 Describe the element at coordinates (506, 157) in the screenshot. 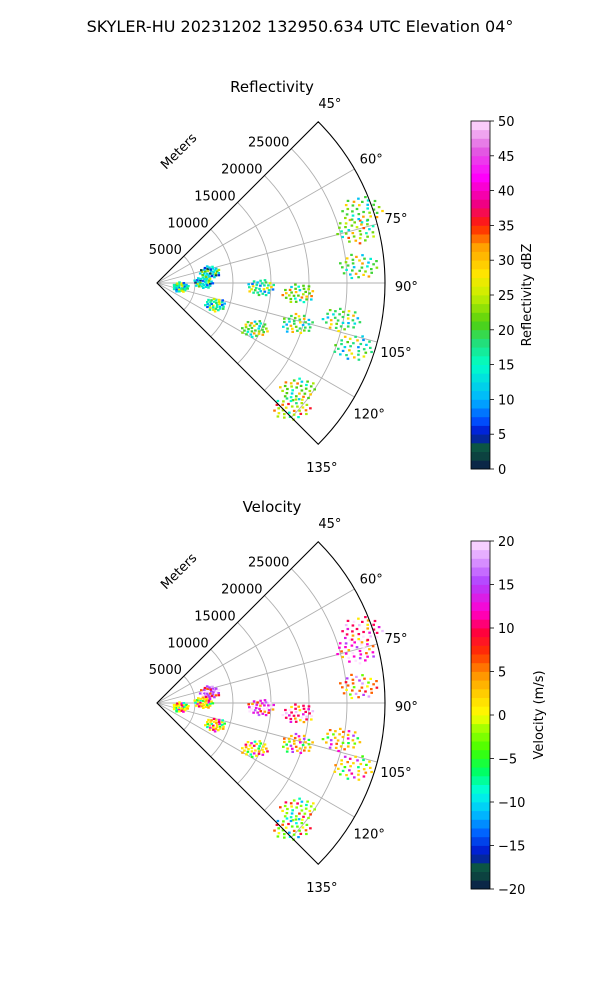

I see `colorbar-tick-label: 45` at that location.